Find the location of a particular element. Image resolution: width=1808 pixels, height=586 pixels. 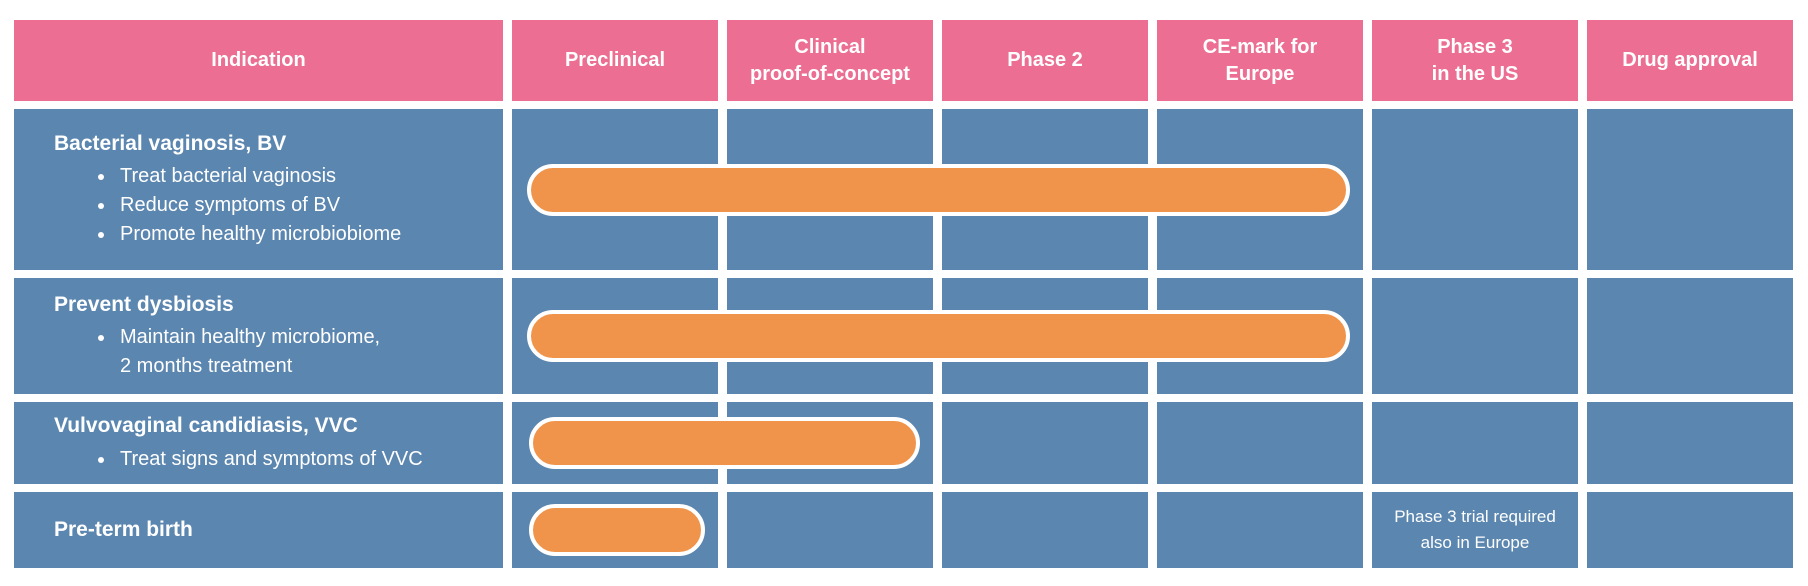

indication-cell-preterm: Pre-term birth is located at coordinates (258, 530).